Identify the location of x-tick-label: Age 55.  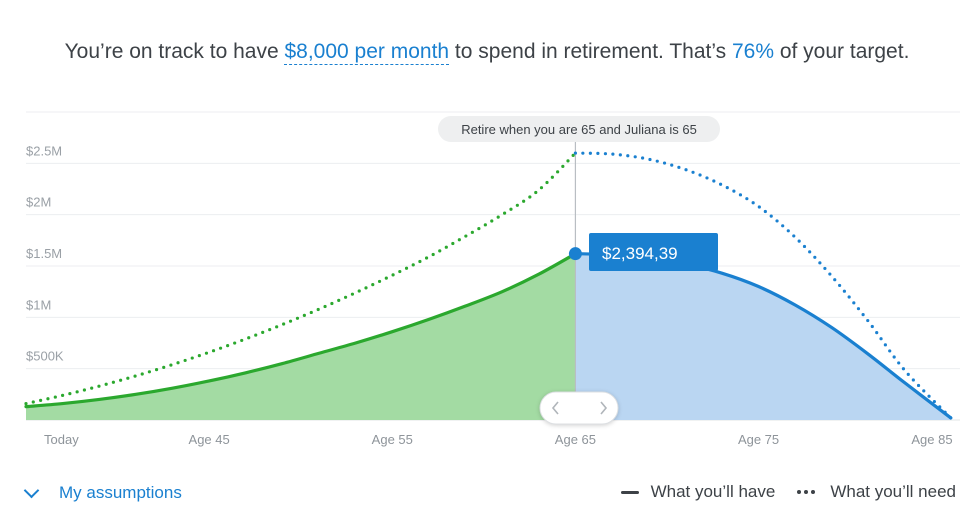
(392, 439).